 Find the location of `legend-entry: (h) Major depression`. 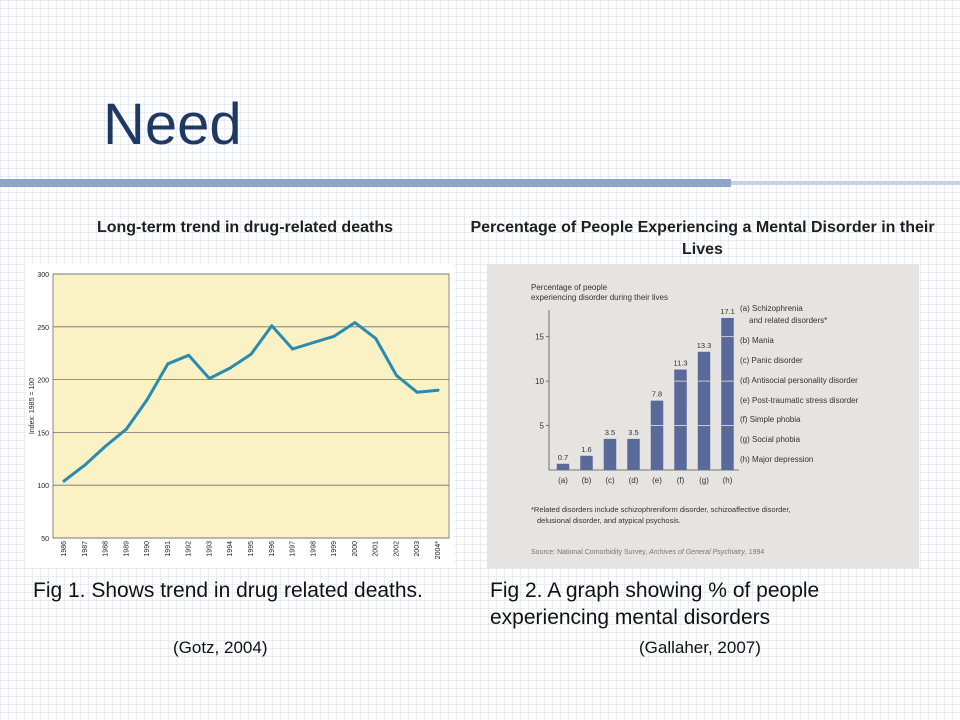

legend-entry: (h) Major depression is located at coordinates (776, 459).